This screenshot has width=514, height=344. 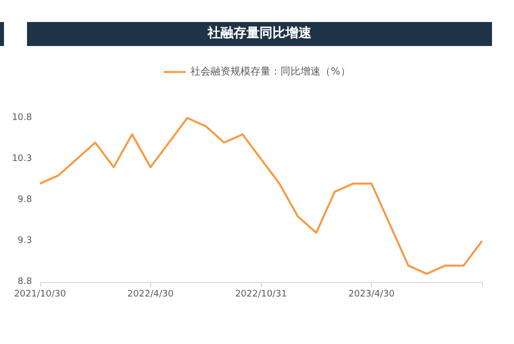 What do you see at coordinates (261, 295) in the screenshot?
I see `x-tick-label: 2022/10/31` at bounding box center [261, 295].